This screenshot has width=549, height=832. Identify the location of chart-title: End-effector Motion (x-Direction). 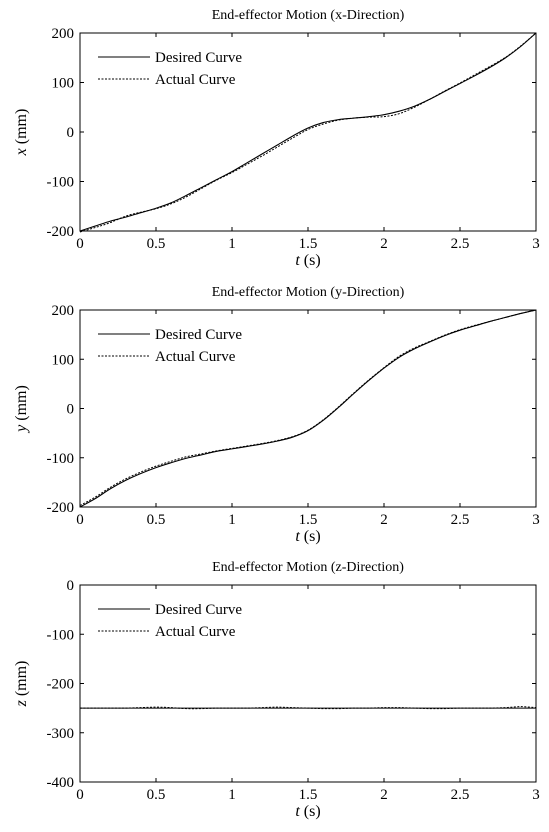
(308, 15).